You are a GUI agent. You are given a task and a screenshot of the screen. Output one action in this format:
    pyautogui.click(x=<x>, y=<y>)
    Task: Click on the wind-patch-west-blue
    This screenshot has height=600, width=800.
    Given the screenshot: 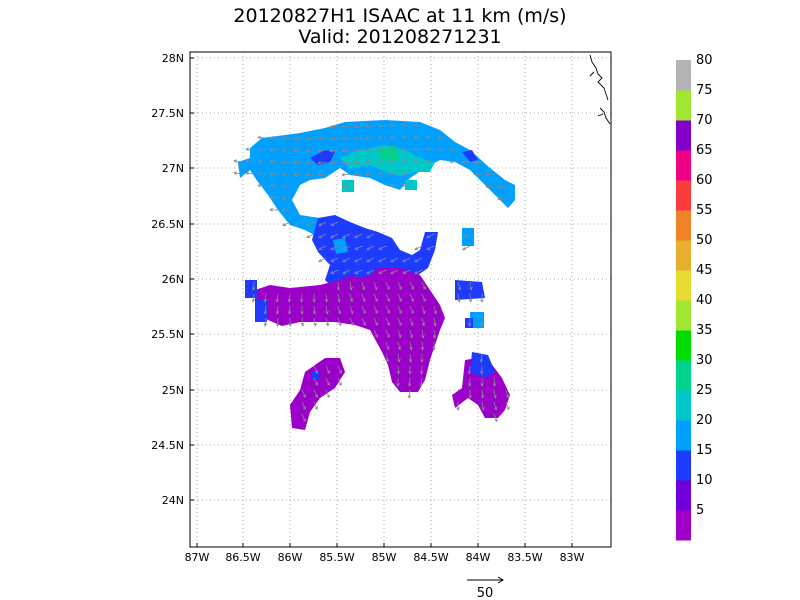 What is the action you would take?
    pyautogui.click(x=251, y=289)
    